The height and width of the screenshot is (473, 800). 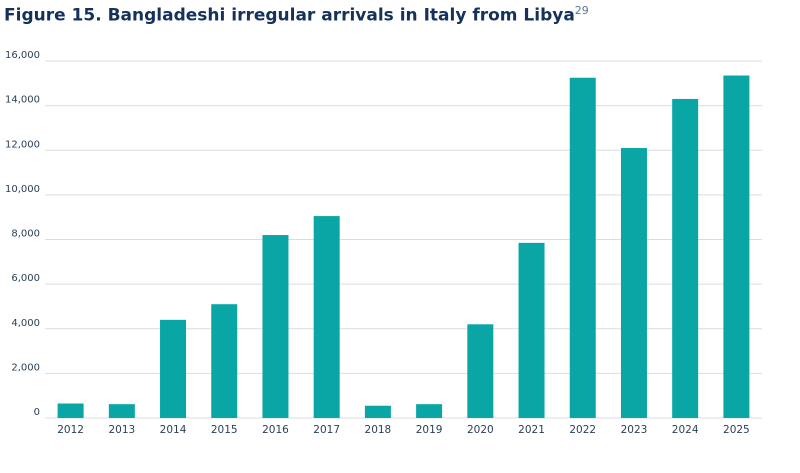 I want to click on y-tick-label: 10,000, so click(x=22, y=189).